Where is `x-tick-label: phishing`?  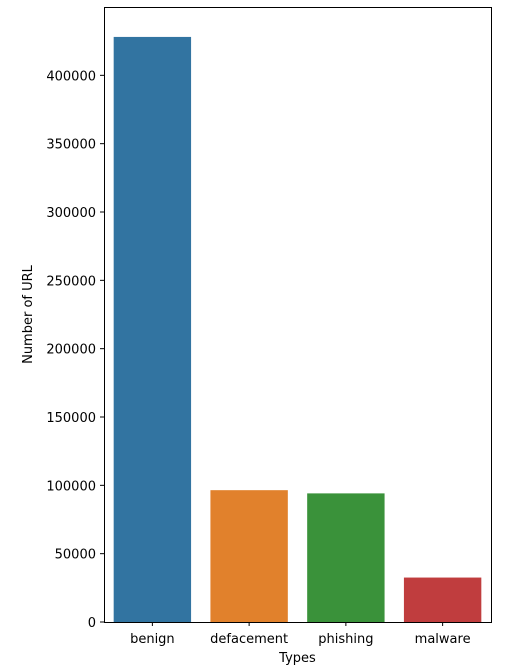
x-tick-label: phishing is located at coordinates (345, 639).